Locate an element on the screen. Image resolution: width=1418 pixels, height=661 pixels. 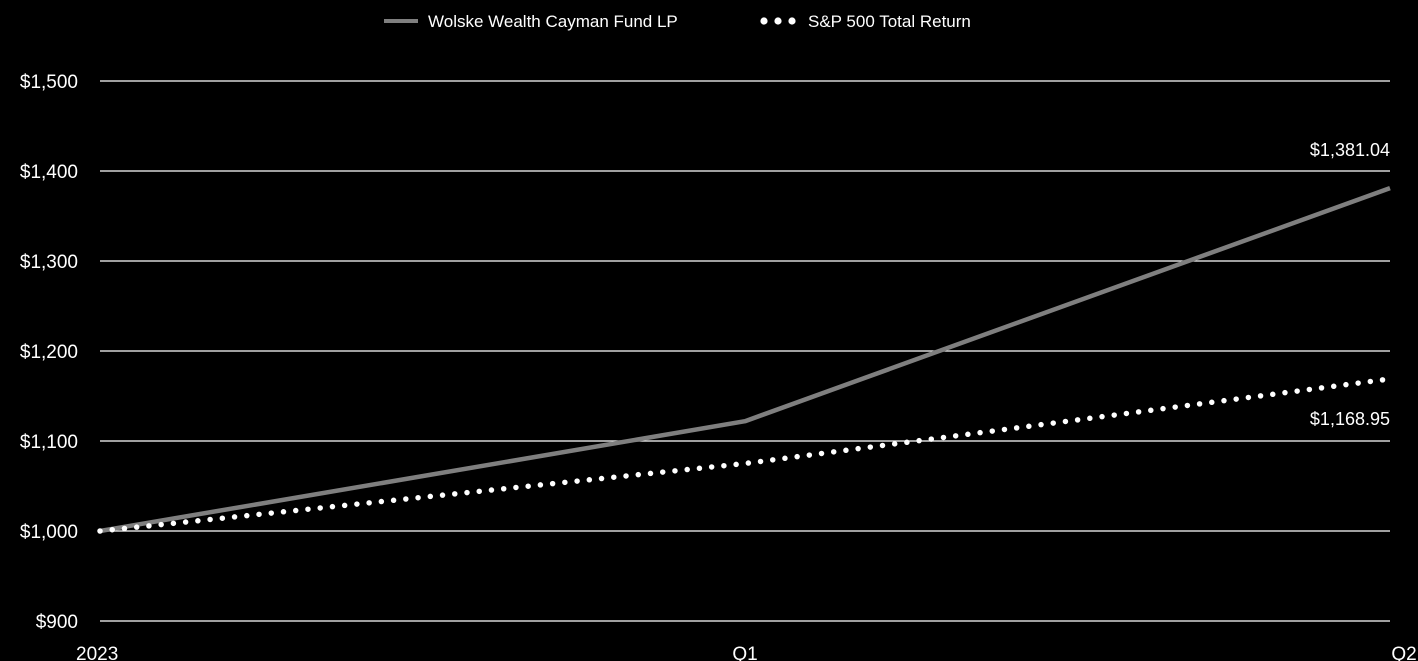
y-tick-label: $900 is located at coordinates (57, 622).